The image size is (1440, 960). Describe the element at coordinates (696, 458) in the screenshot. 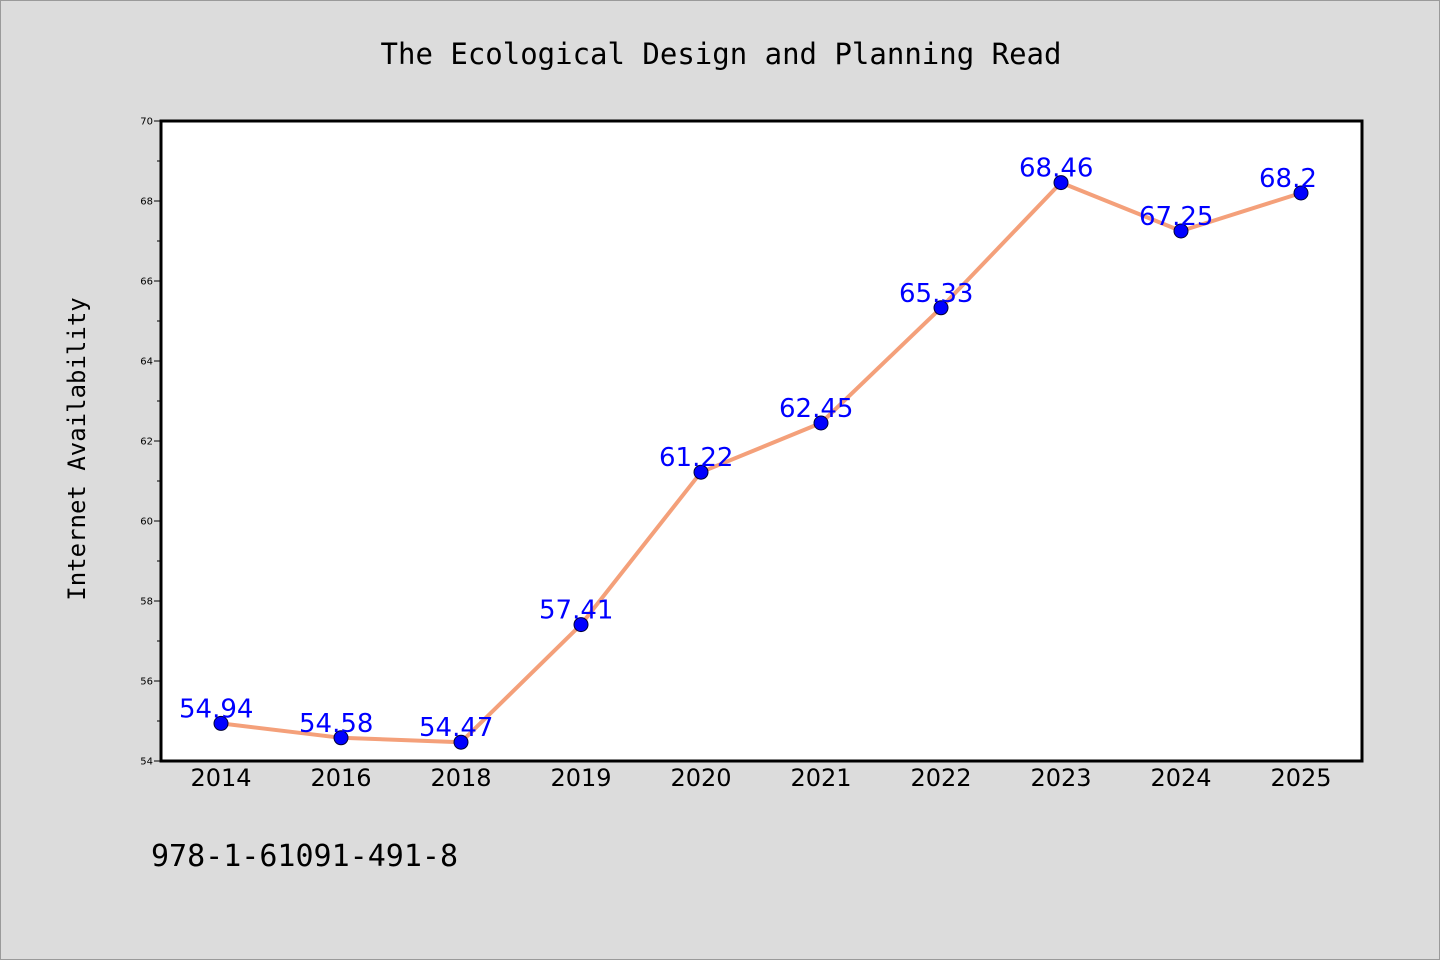

I see `data-label: 61.22` at that location.